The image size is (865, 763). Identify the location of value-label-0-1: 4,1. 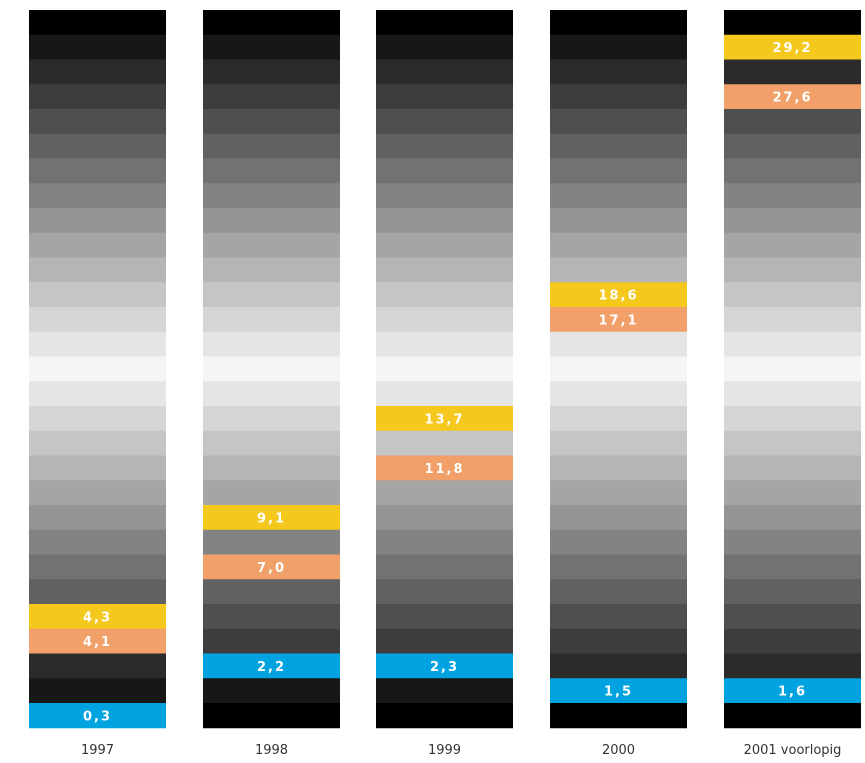
(97, 642).